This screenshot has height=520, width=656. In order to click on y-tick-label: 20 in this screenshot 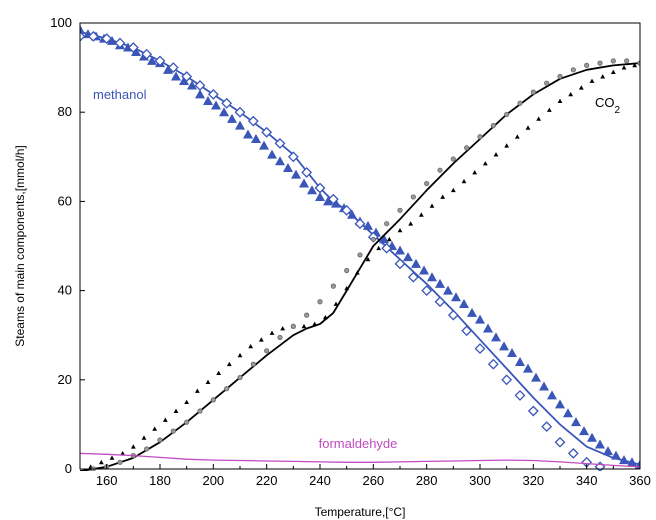, I will do `click(65, 379)`.